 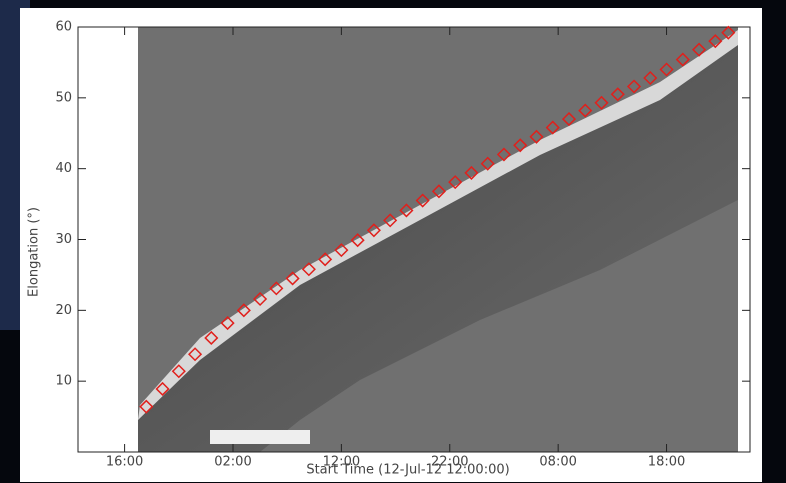 What do you see at coordinates (63, 239) in the screenshot?
I see `y-tick-label: 30` at bounding box center [63, 239].